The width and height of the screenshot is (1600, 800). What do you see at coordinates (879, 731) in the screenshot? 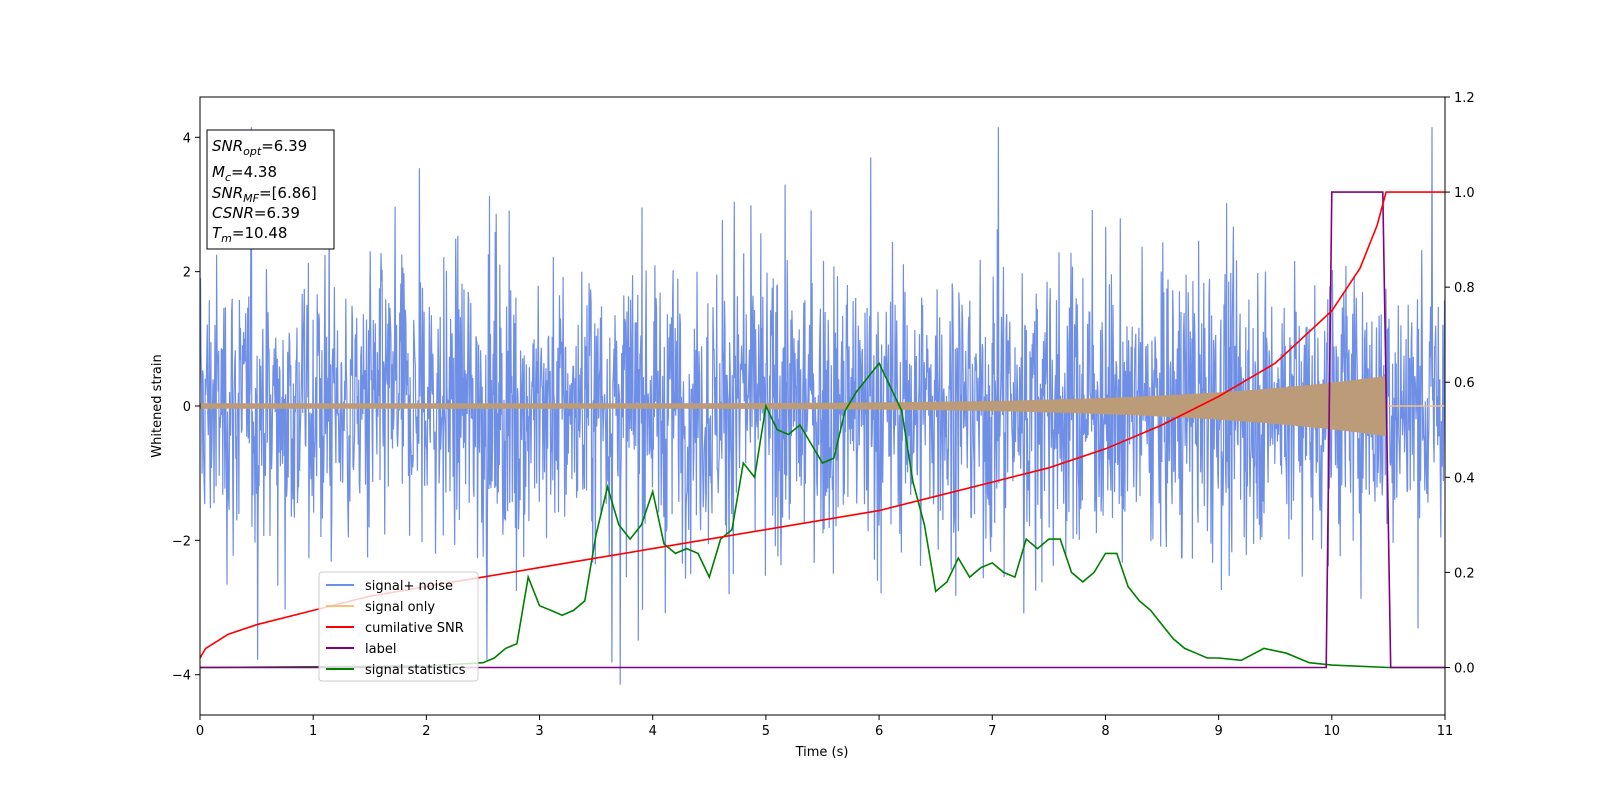
I see `x-tick-label: 6` at bounding box center [879, 731].